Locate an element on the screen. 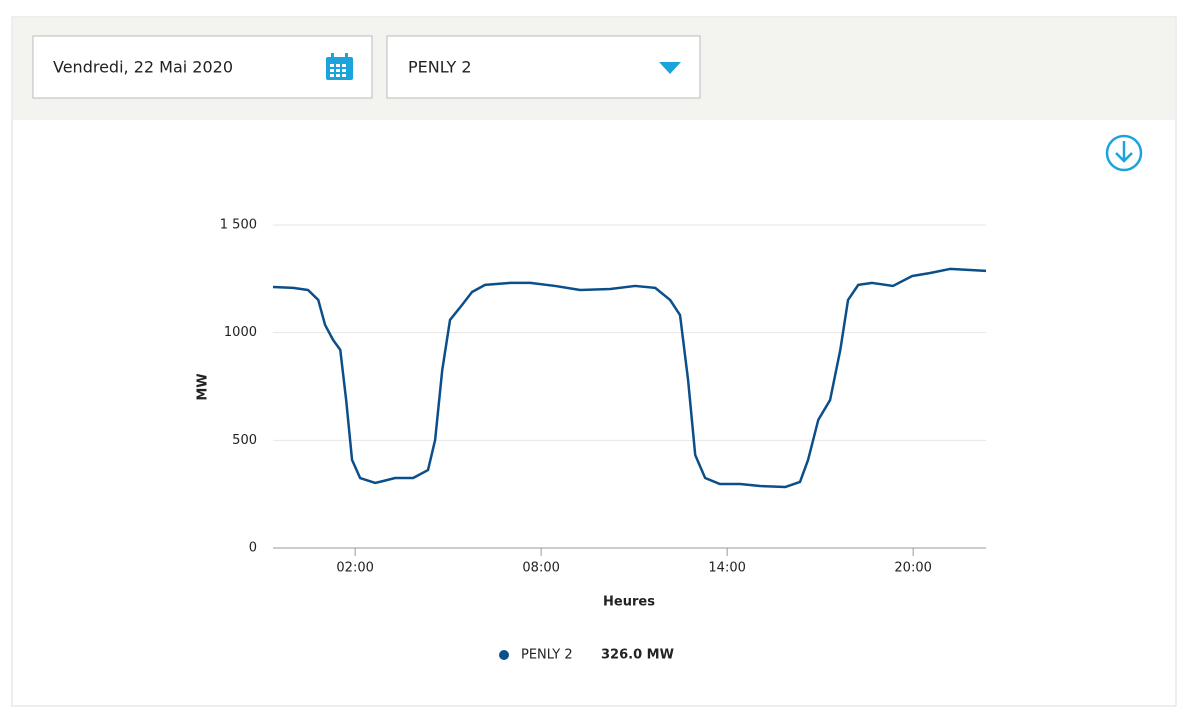  select-box is located at coordinates (543, 67).